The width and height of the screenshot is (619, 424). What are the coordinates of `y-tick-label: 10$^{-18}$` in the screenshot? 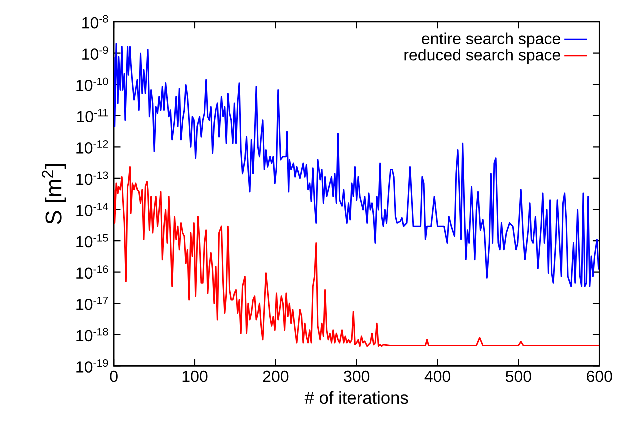 It's located at (92, 335).